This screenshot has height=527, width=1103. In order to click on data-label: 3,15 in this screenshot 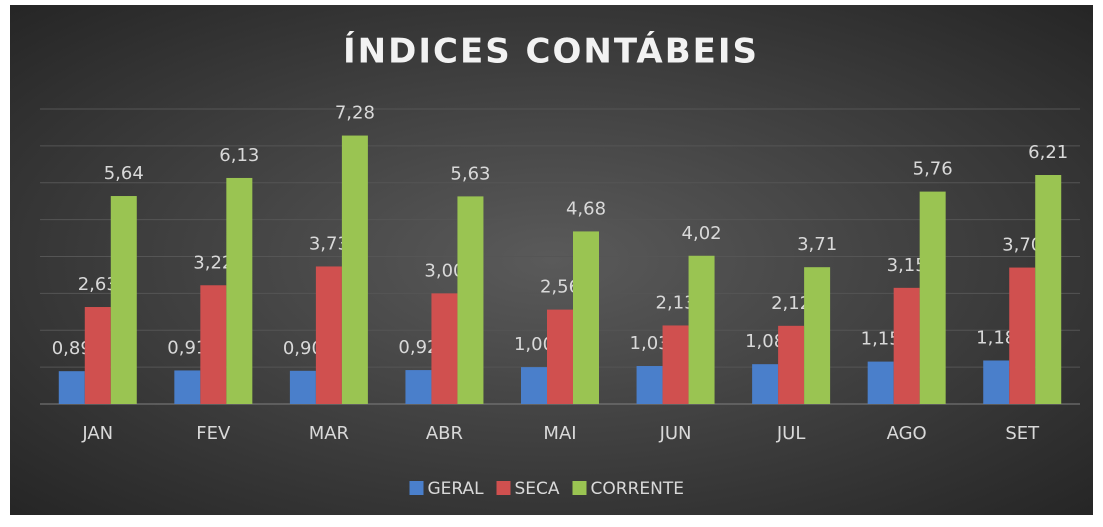, I will do `click(907, 265)`.